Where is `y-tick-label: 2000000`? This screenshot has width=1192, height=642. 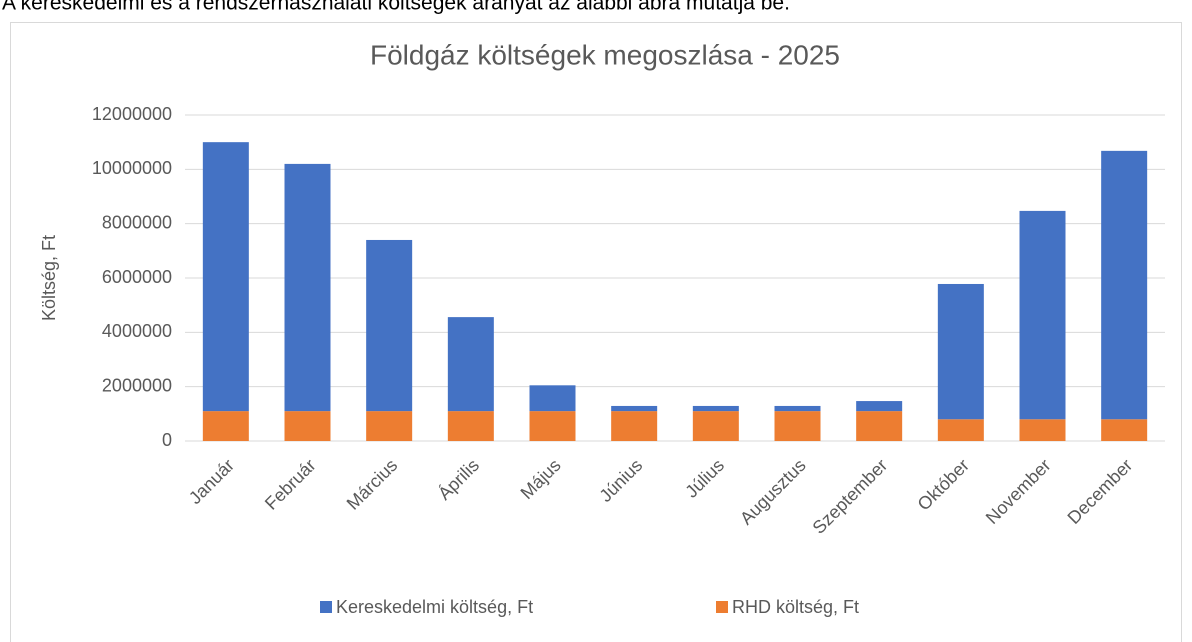
y-tick-label: 2000000 is located at coordinates (137, 385).